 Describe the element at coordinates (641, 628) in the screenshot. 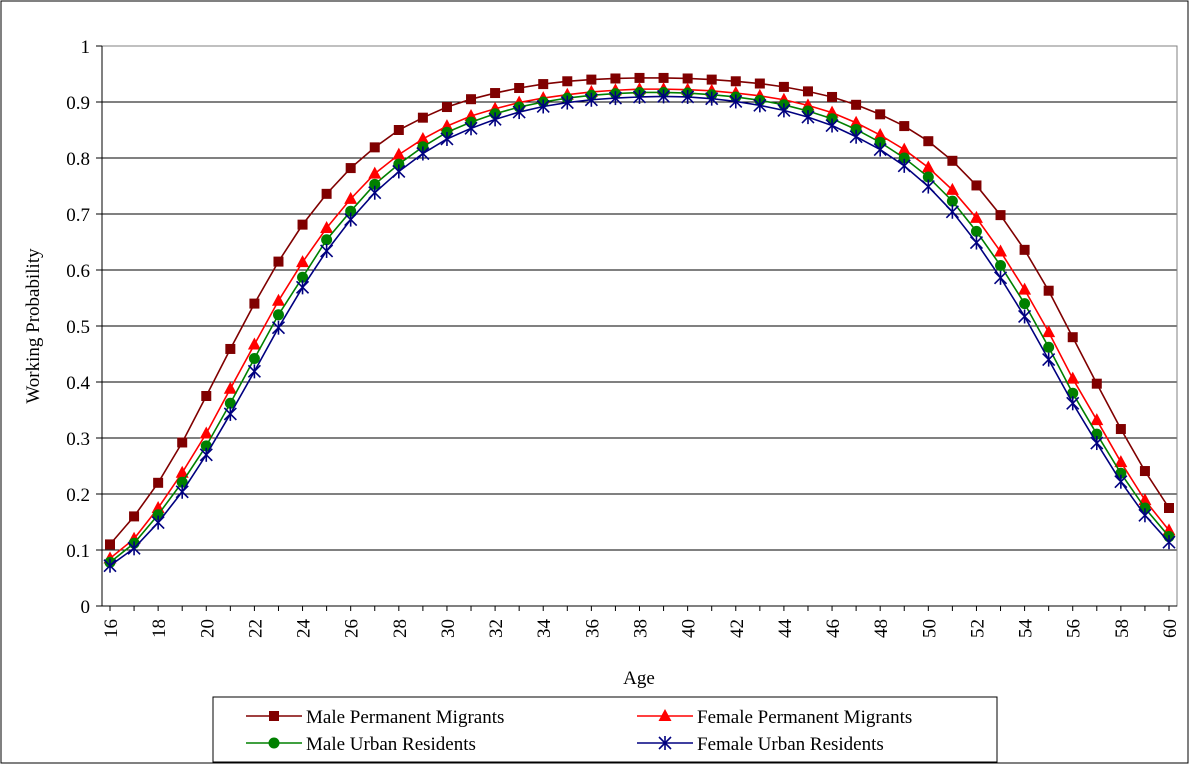

I see `x-tick-label: 38` at that location.